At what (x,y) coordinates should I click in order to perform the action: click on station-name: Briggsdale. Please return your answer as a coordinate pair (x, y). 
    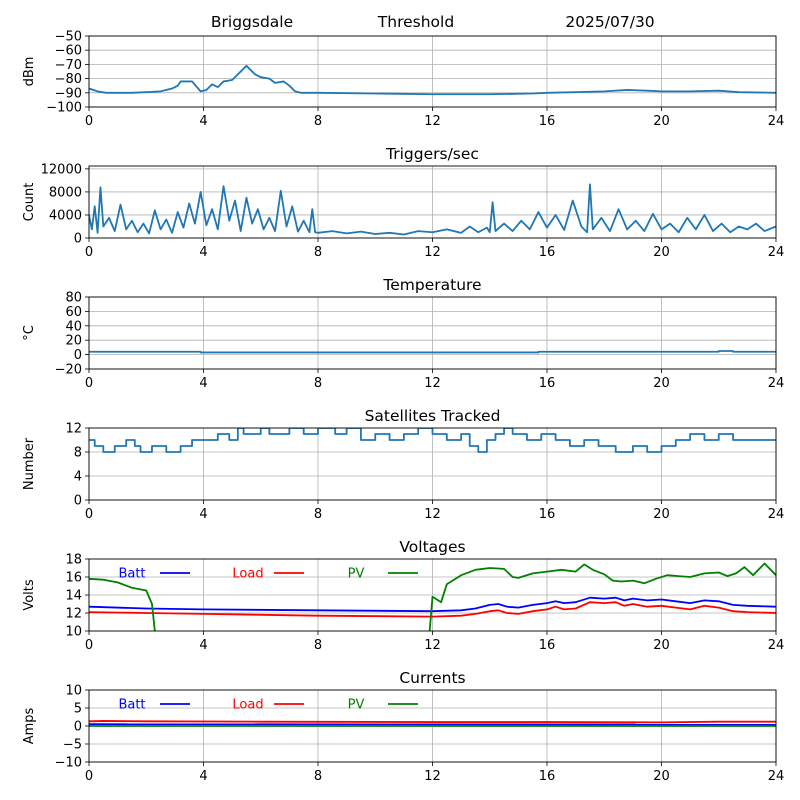
    Looking at the image, I should click on (252, 22).